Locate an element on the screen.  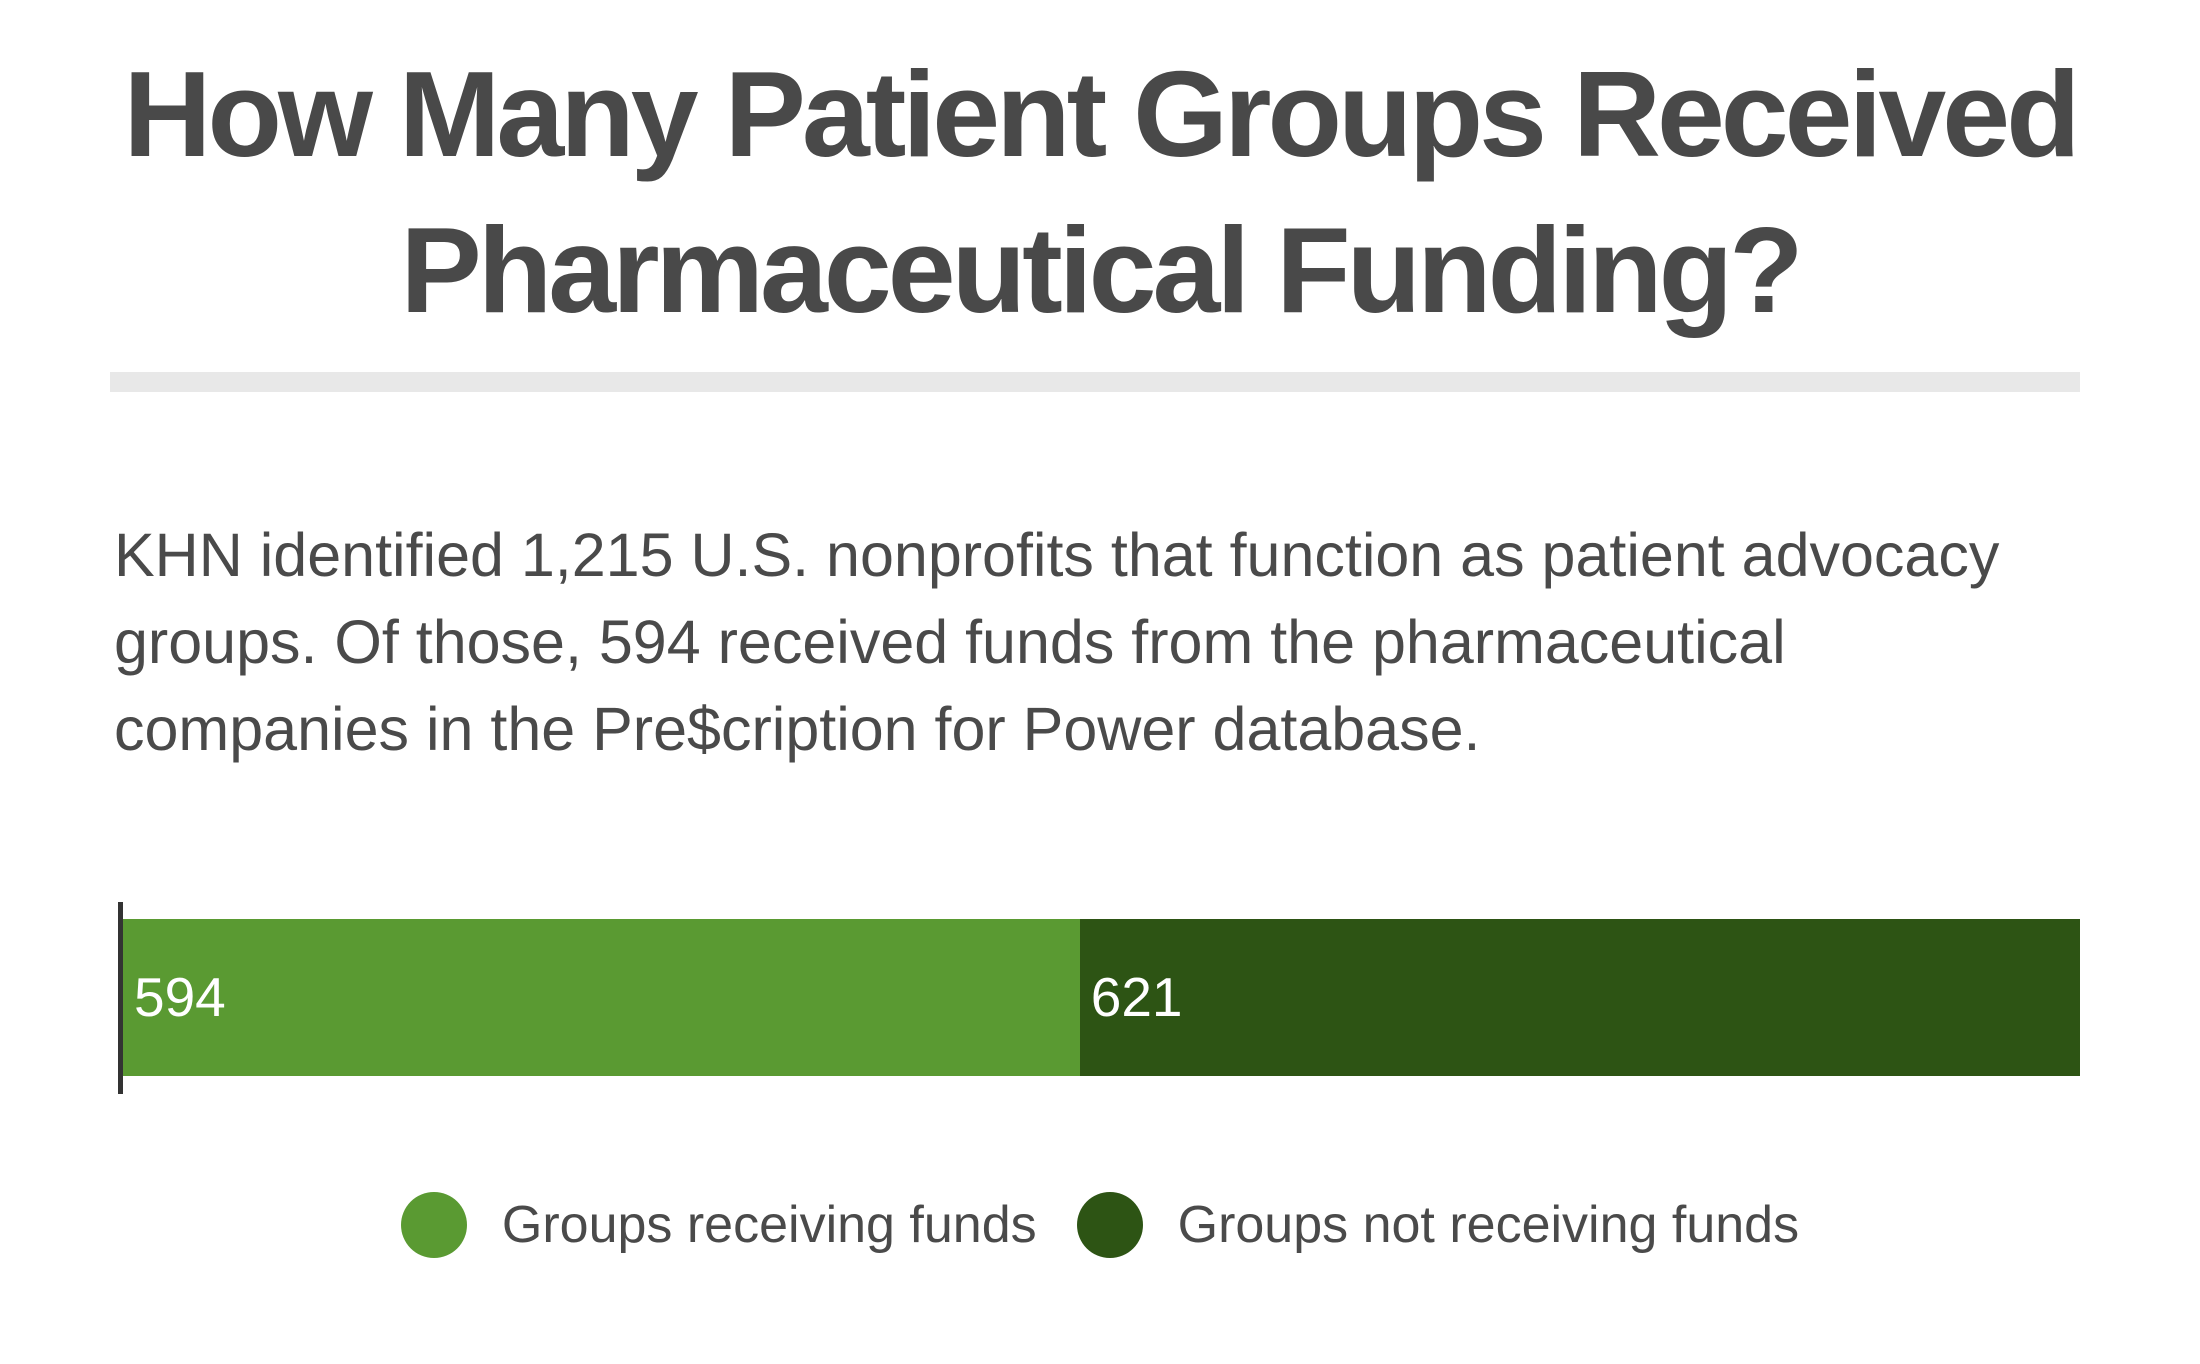
page-title-line-2: Pharmaceutical Funding? is located at coordinates (1101, 270).